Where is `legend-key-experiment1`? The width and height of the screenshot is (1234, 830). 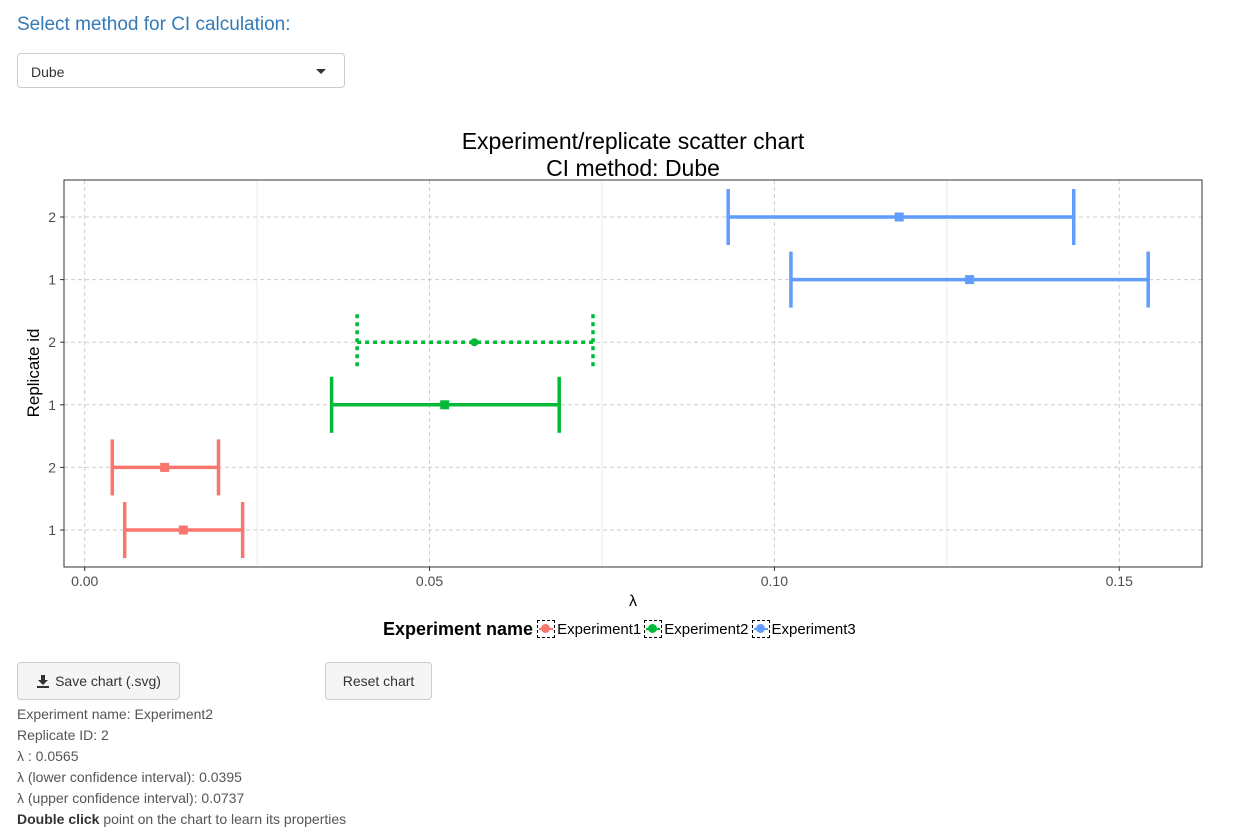 legend-key-experiment1 is located at coordinates (546, 629).